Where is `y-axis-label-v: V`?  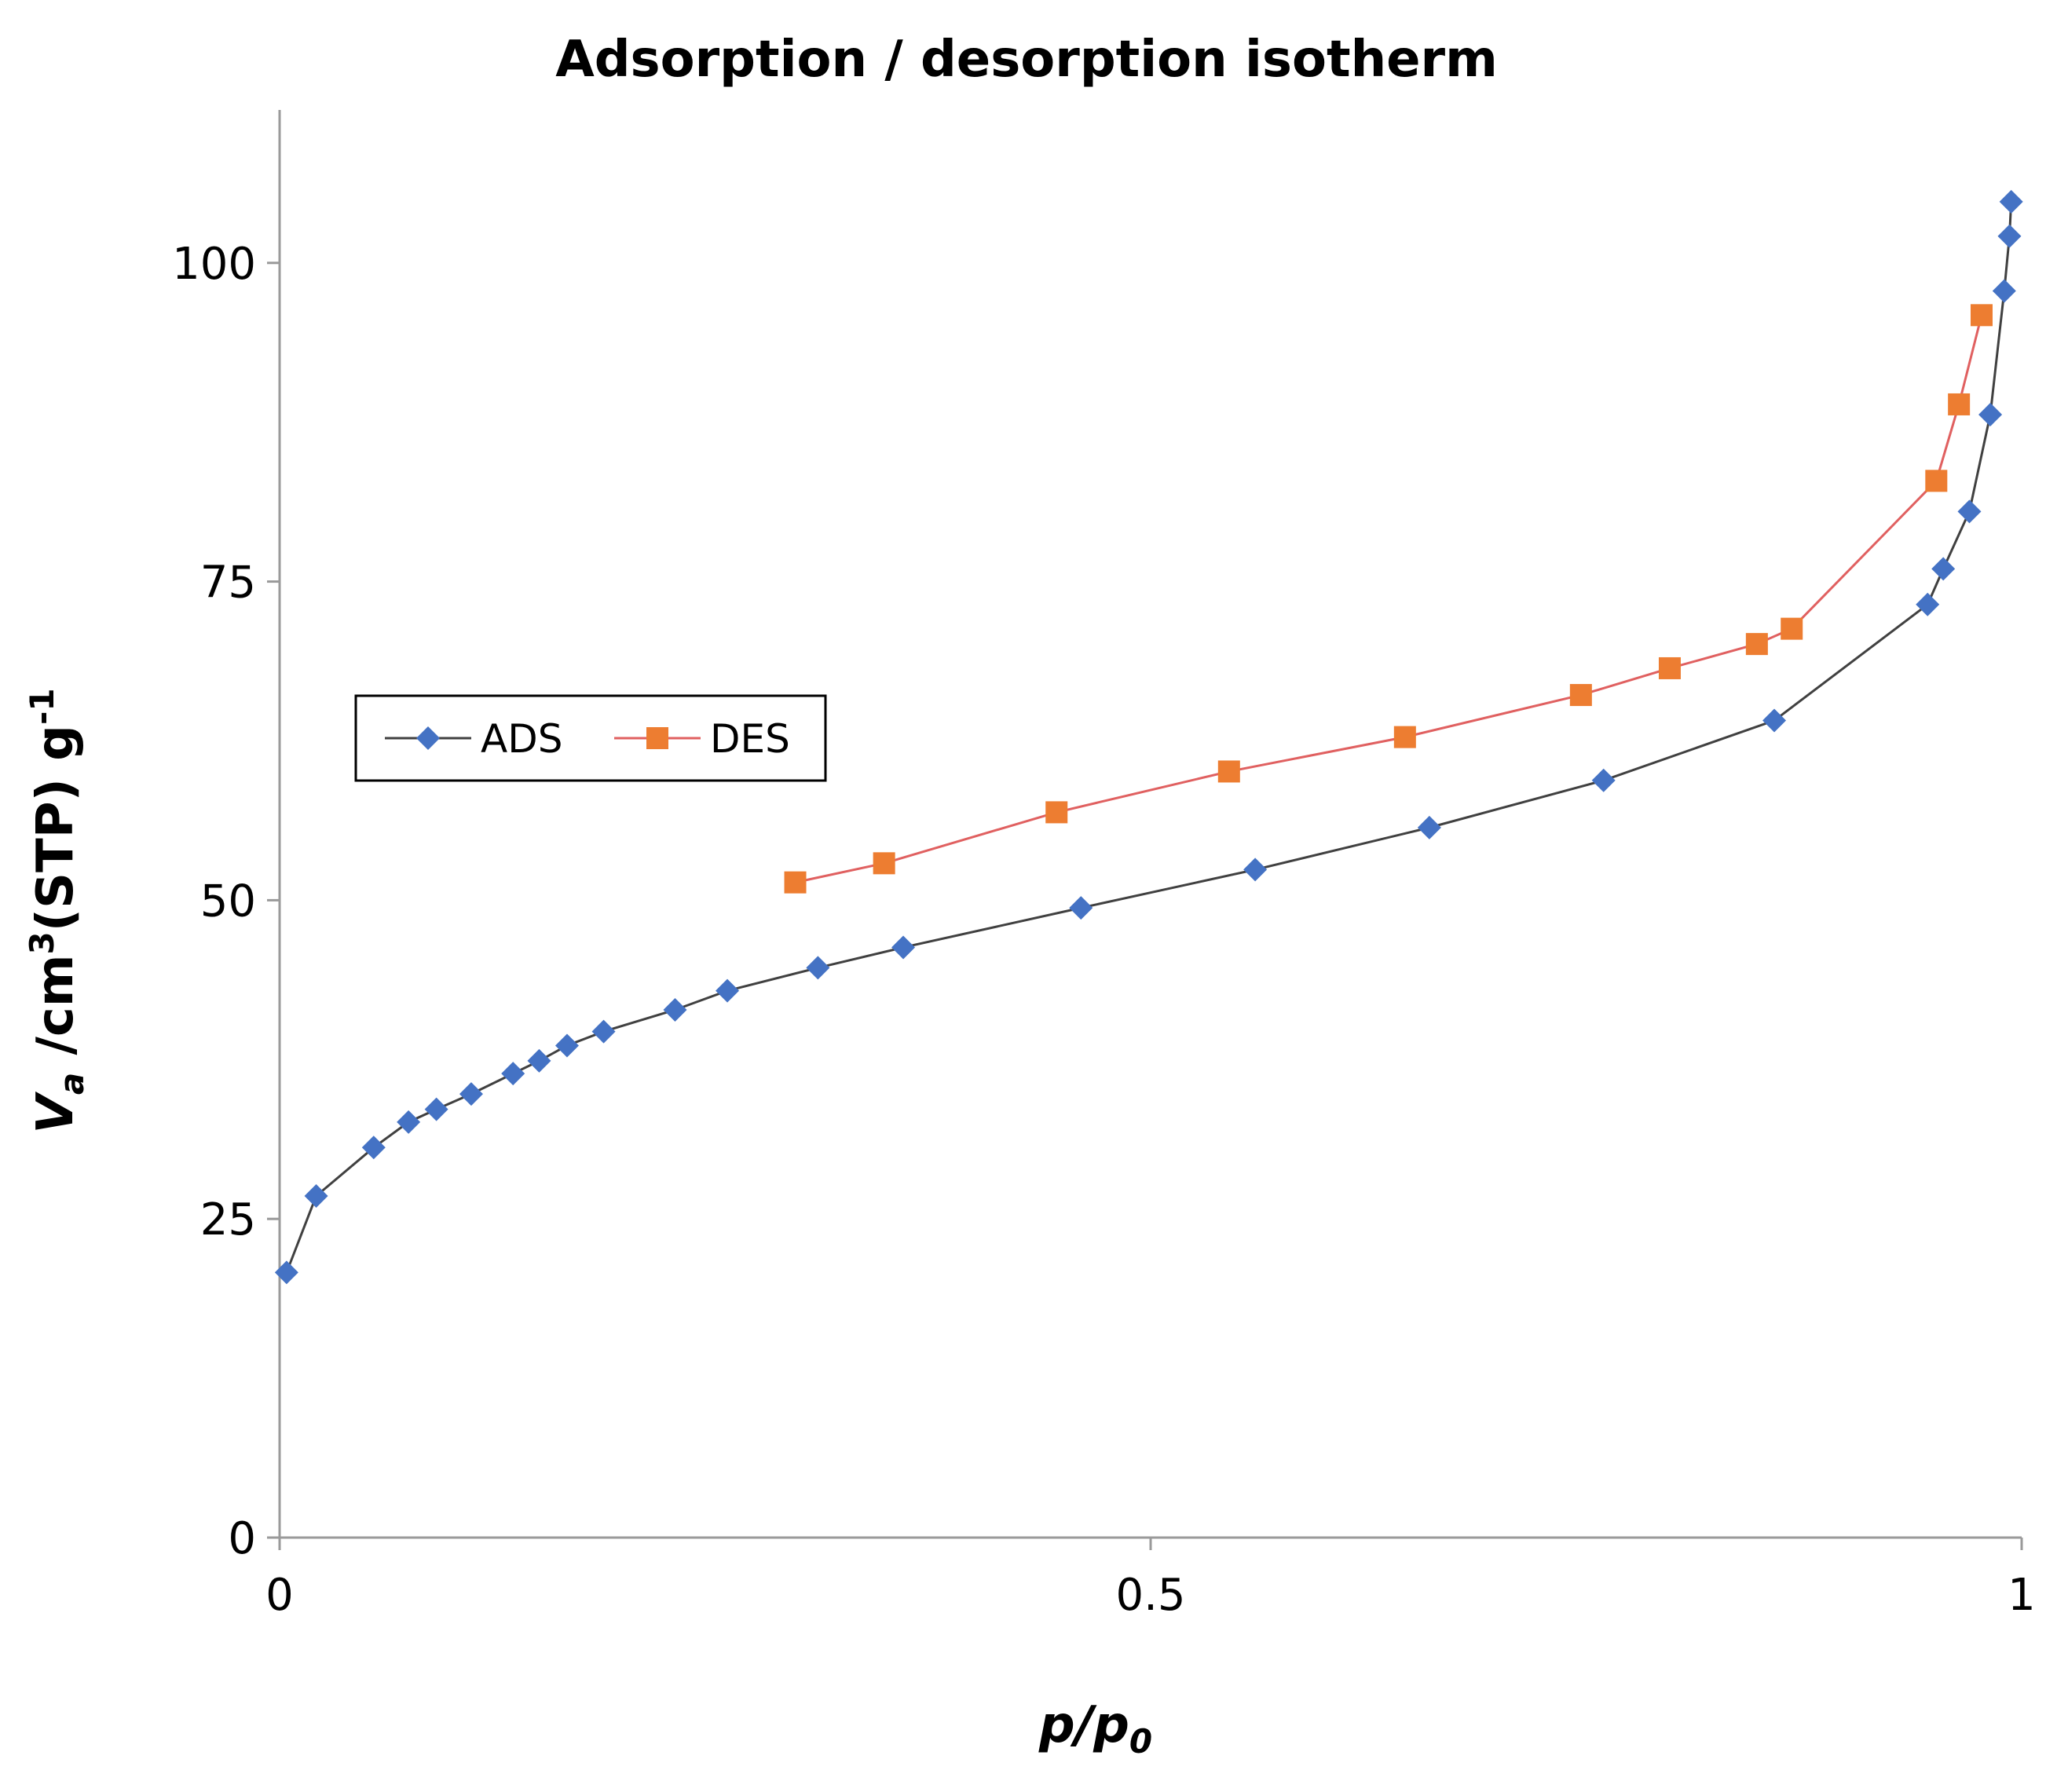 y-axis-label-v: V is located at coordinates (56, 1113).